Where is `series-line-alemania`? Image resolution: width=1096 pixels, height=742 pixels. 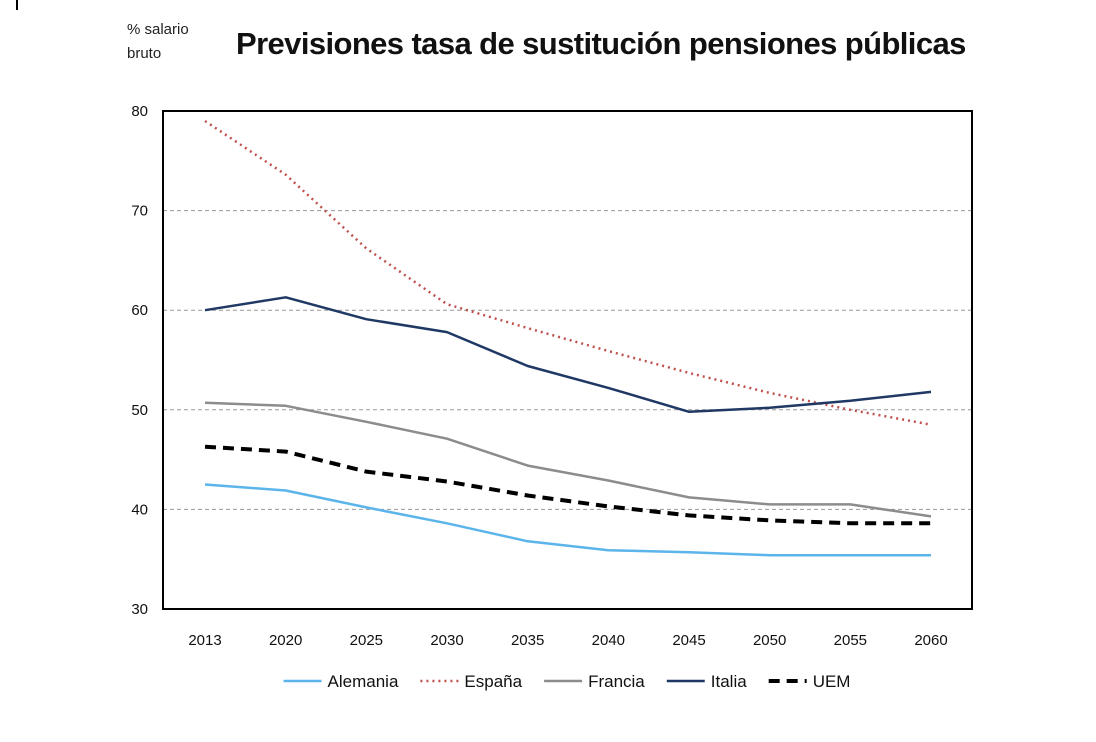
series-line-alemania is located at coordinates (567, 520).